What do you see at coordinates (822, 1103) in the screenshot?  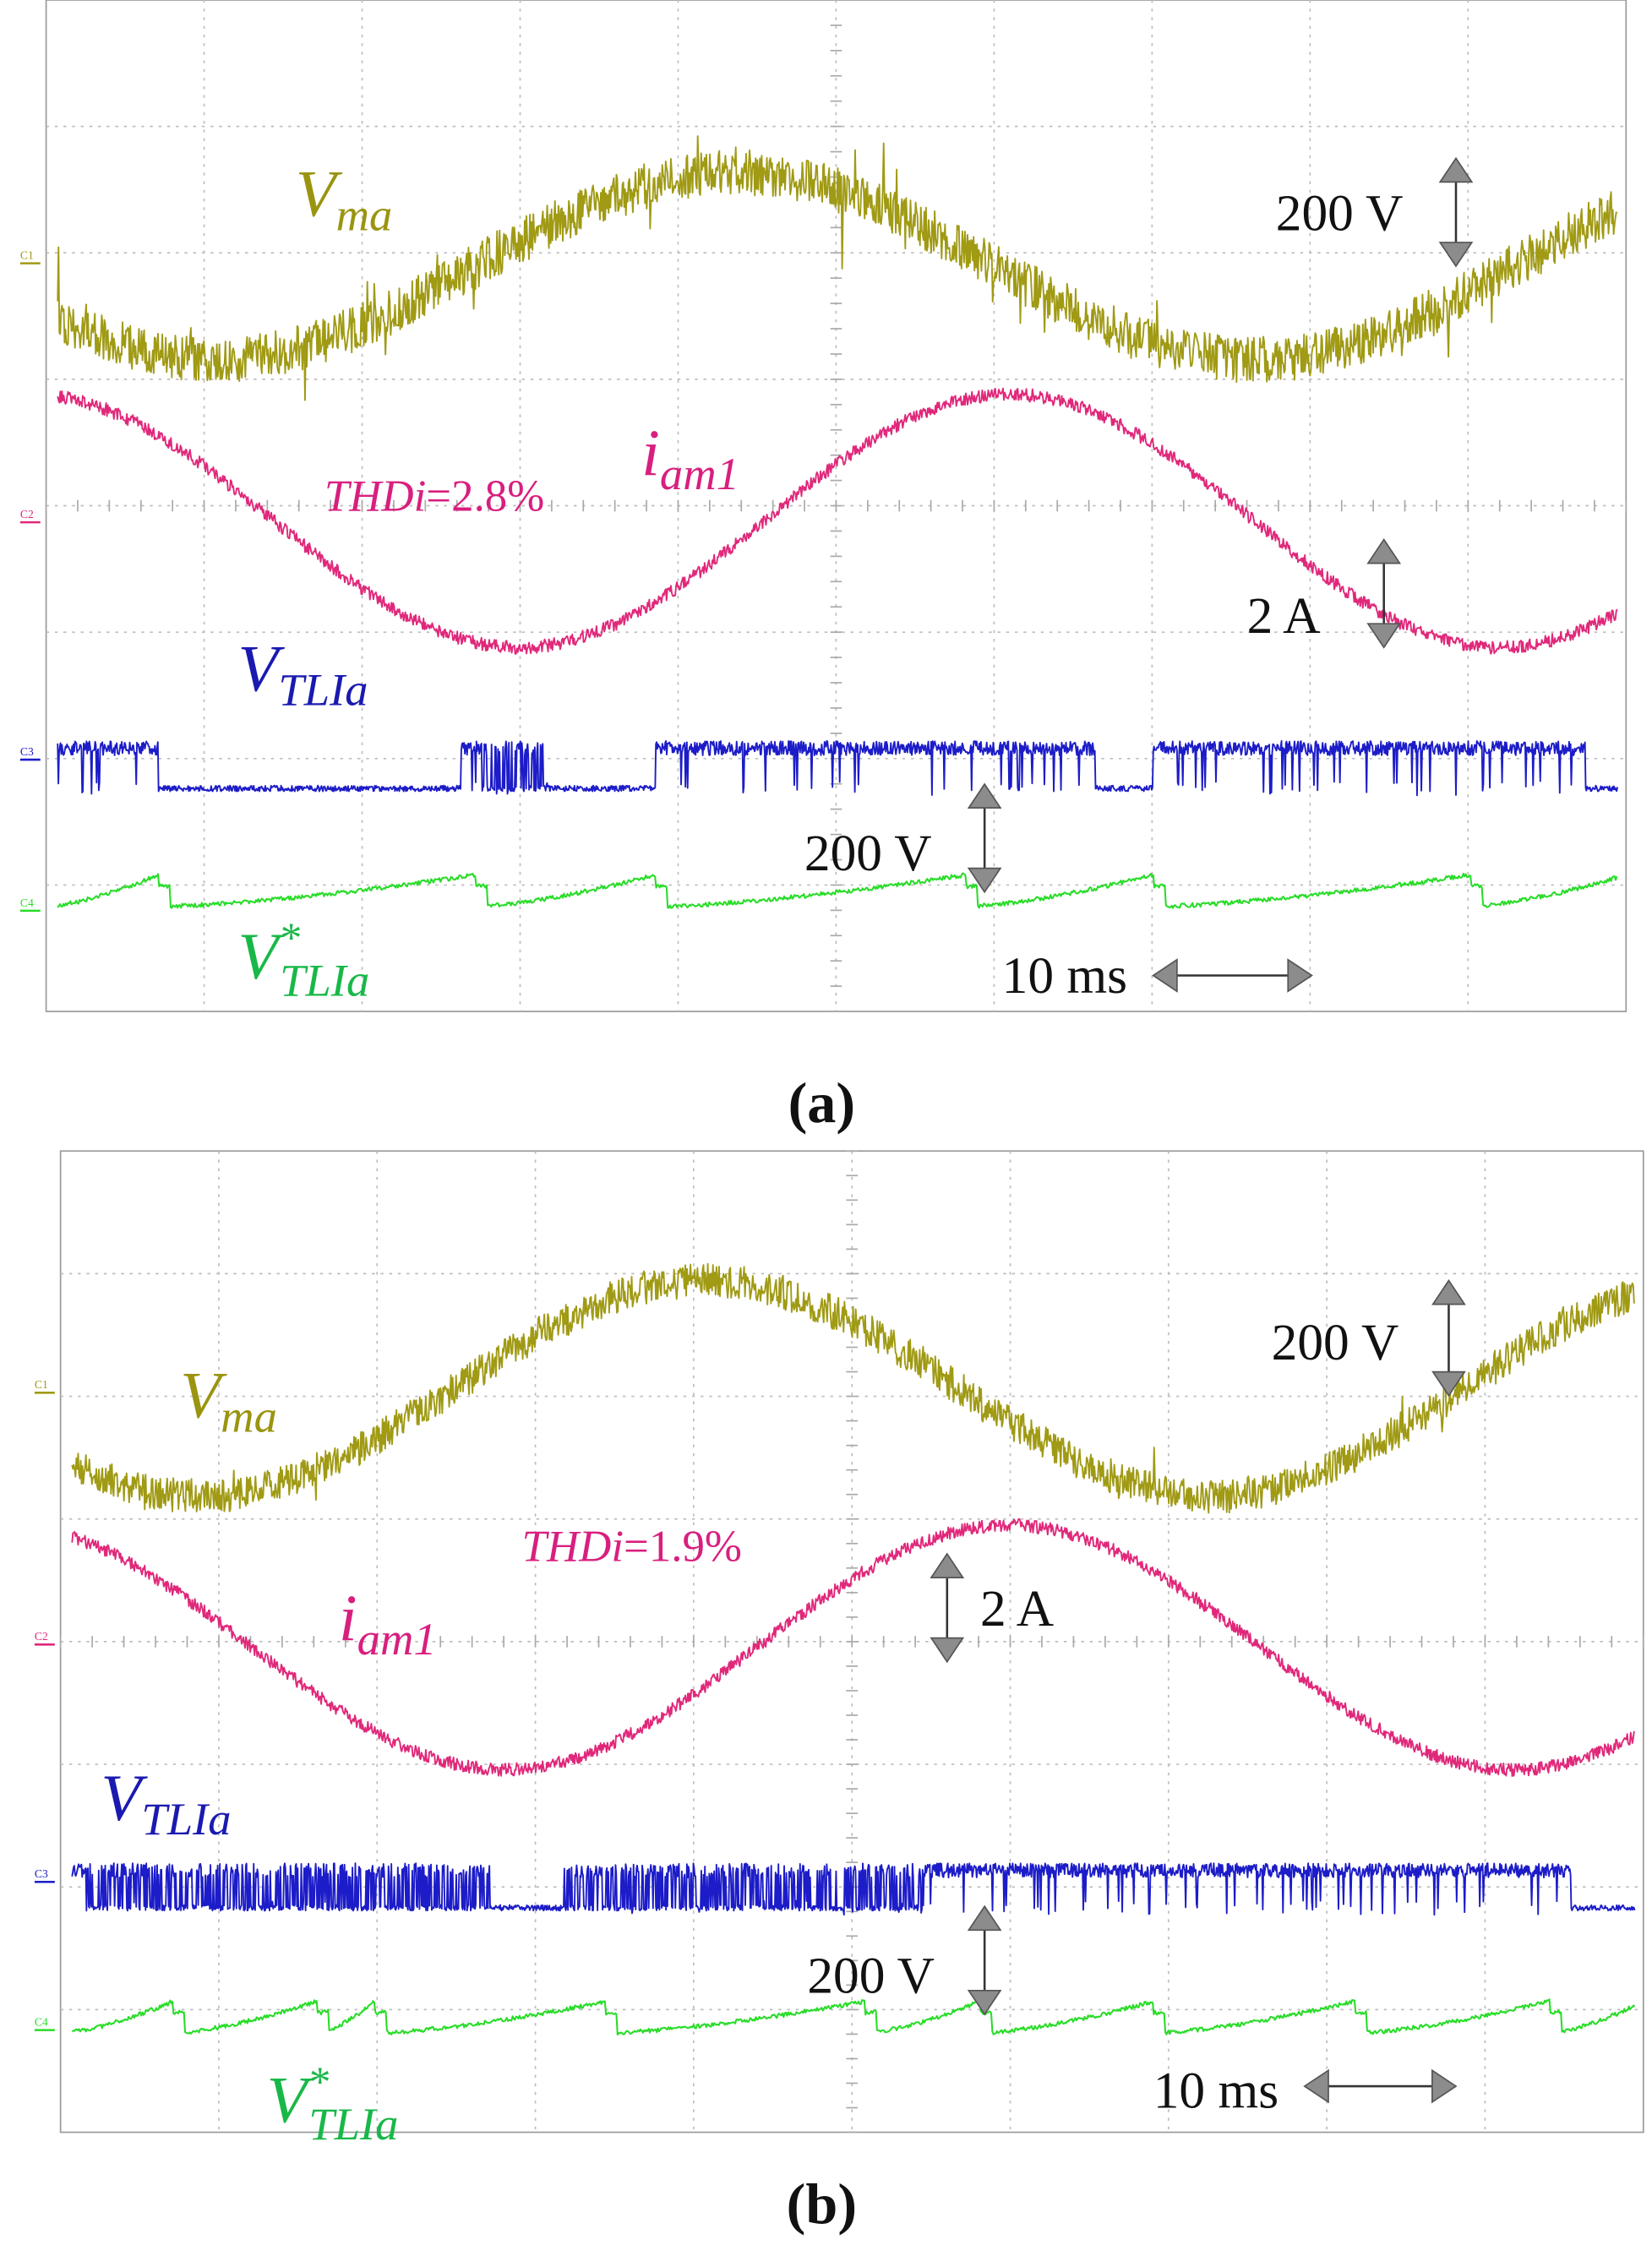 I see `panel-caption: (a)` at bounding box center [822, 1103].